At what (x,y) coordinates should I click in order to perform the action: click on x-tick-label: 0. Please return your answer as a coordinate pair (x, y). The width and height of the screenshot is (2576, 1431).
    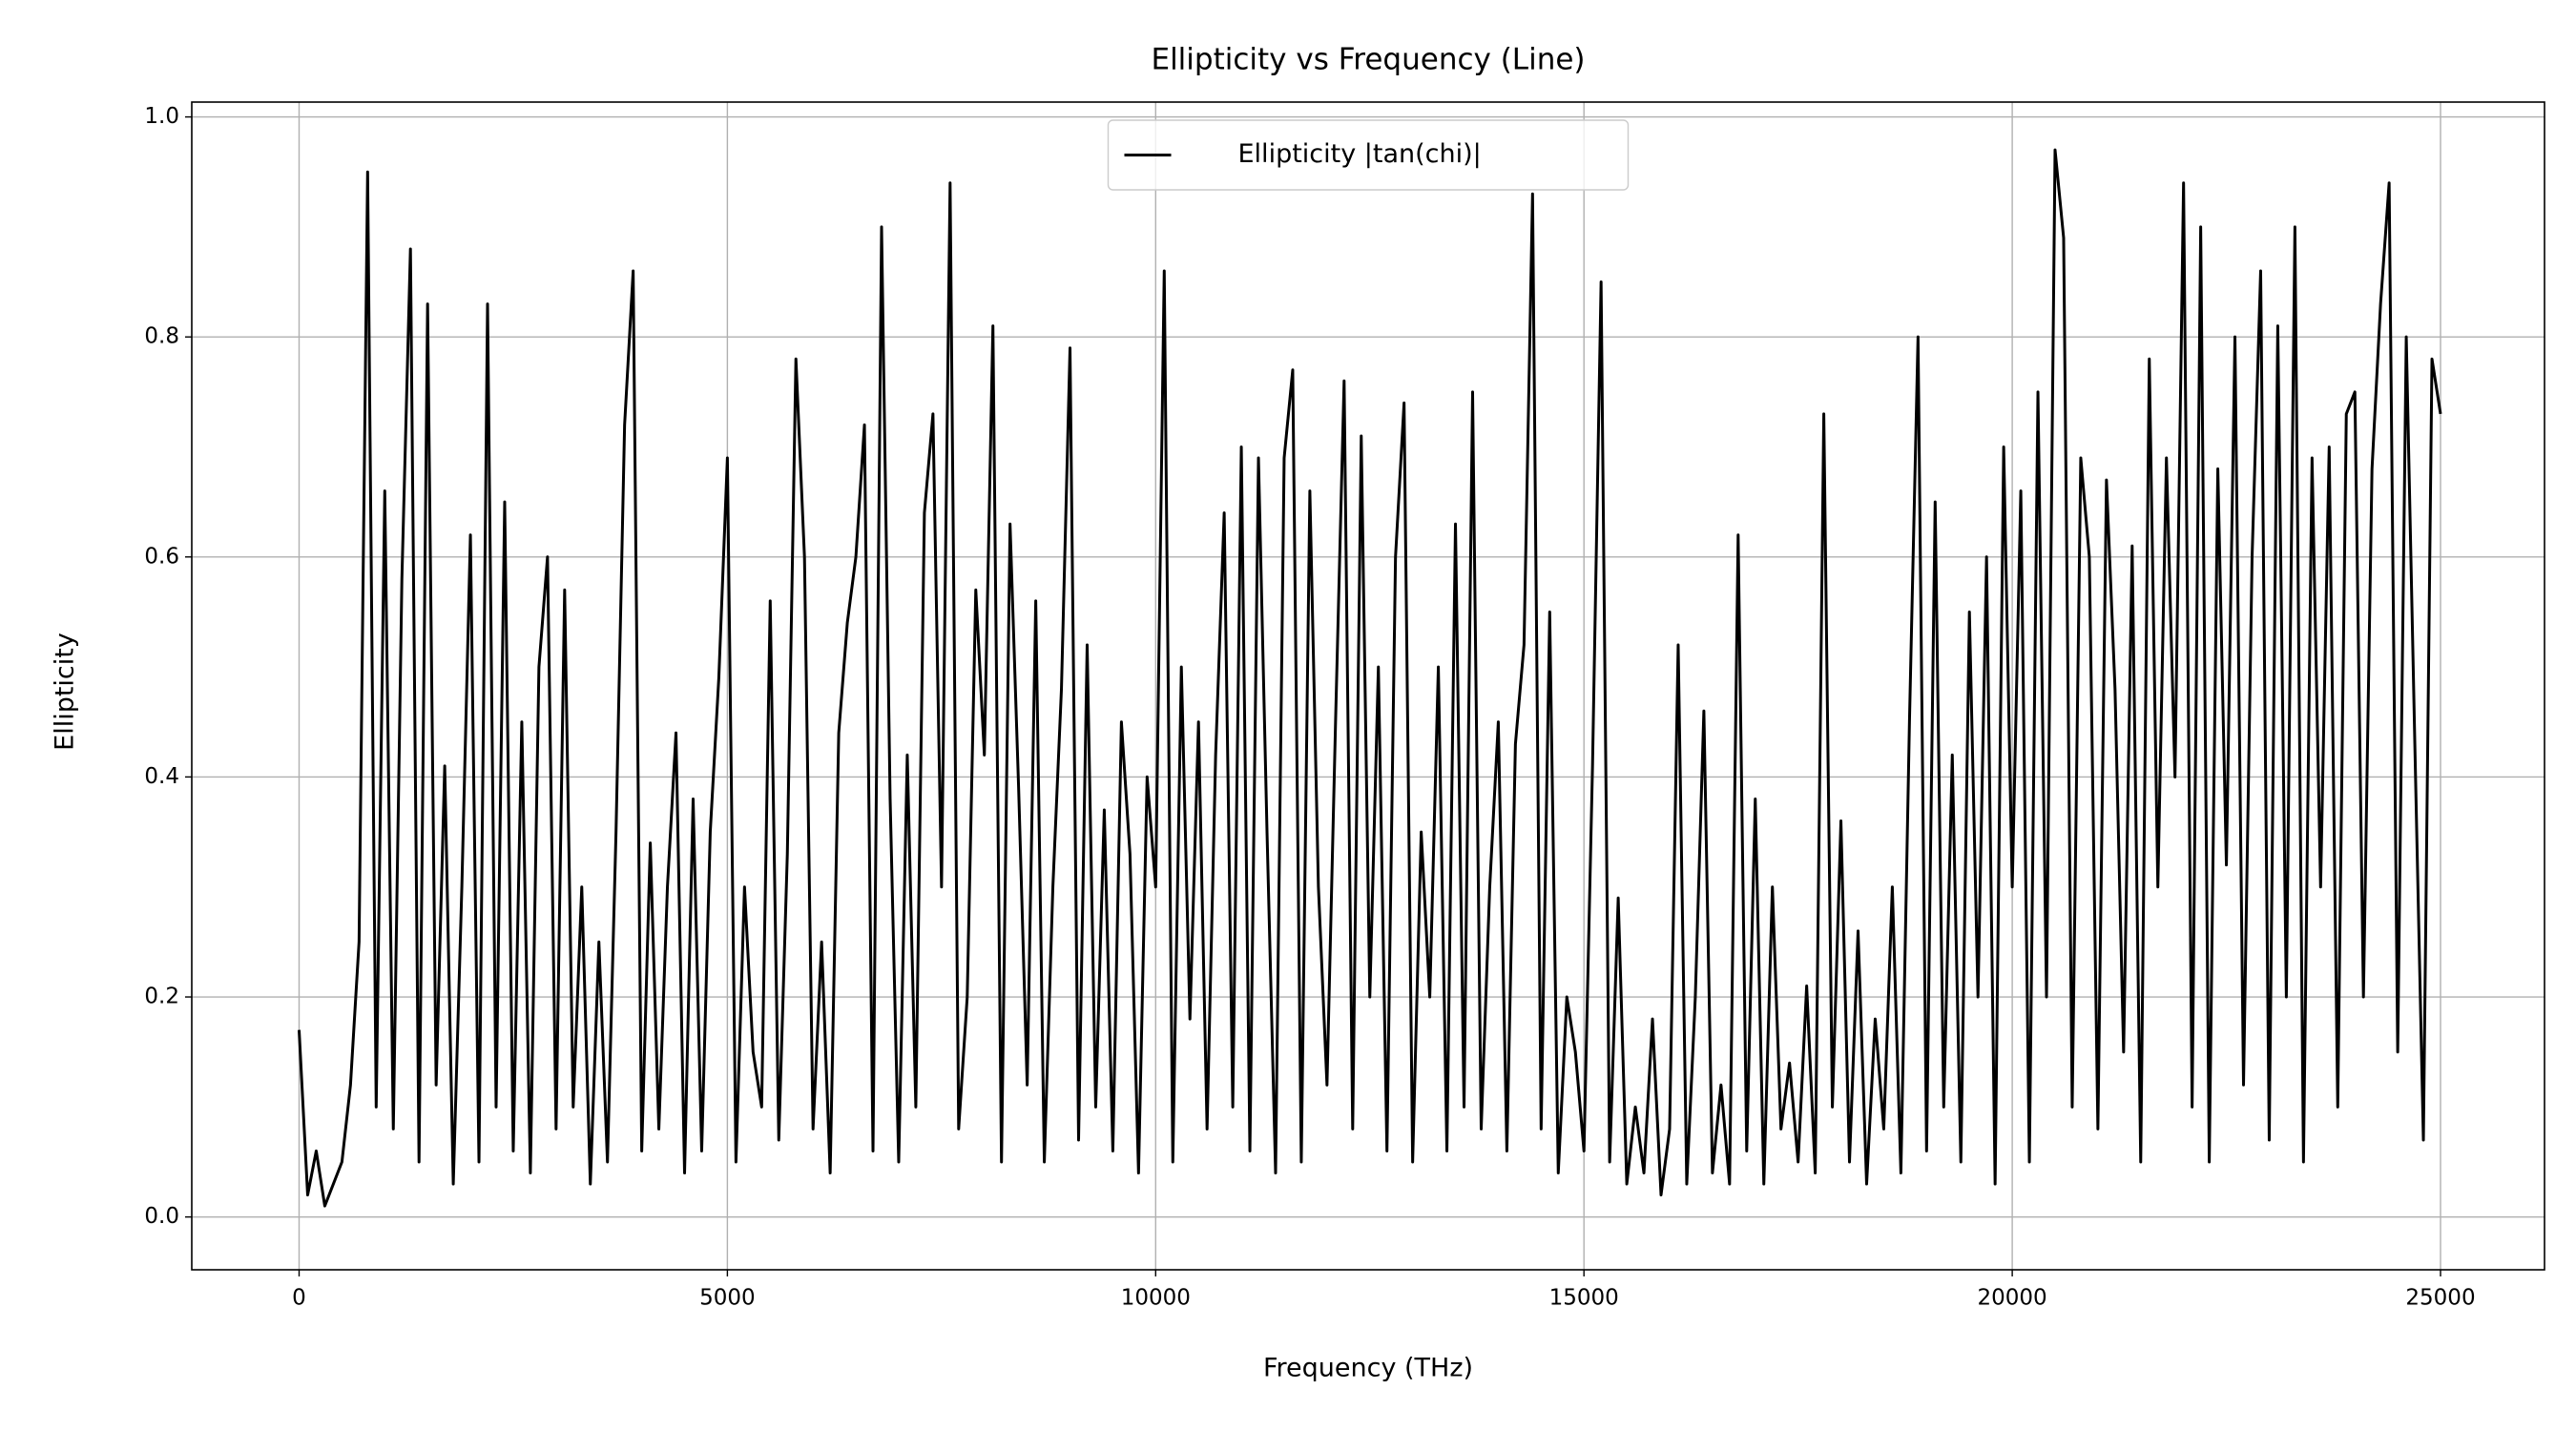
    Looking at the image, I should click on (299, 1298).